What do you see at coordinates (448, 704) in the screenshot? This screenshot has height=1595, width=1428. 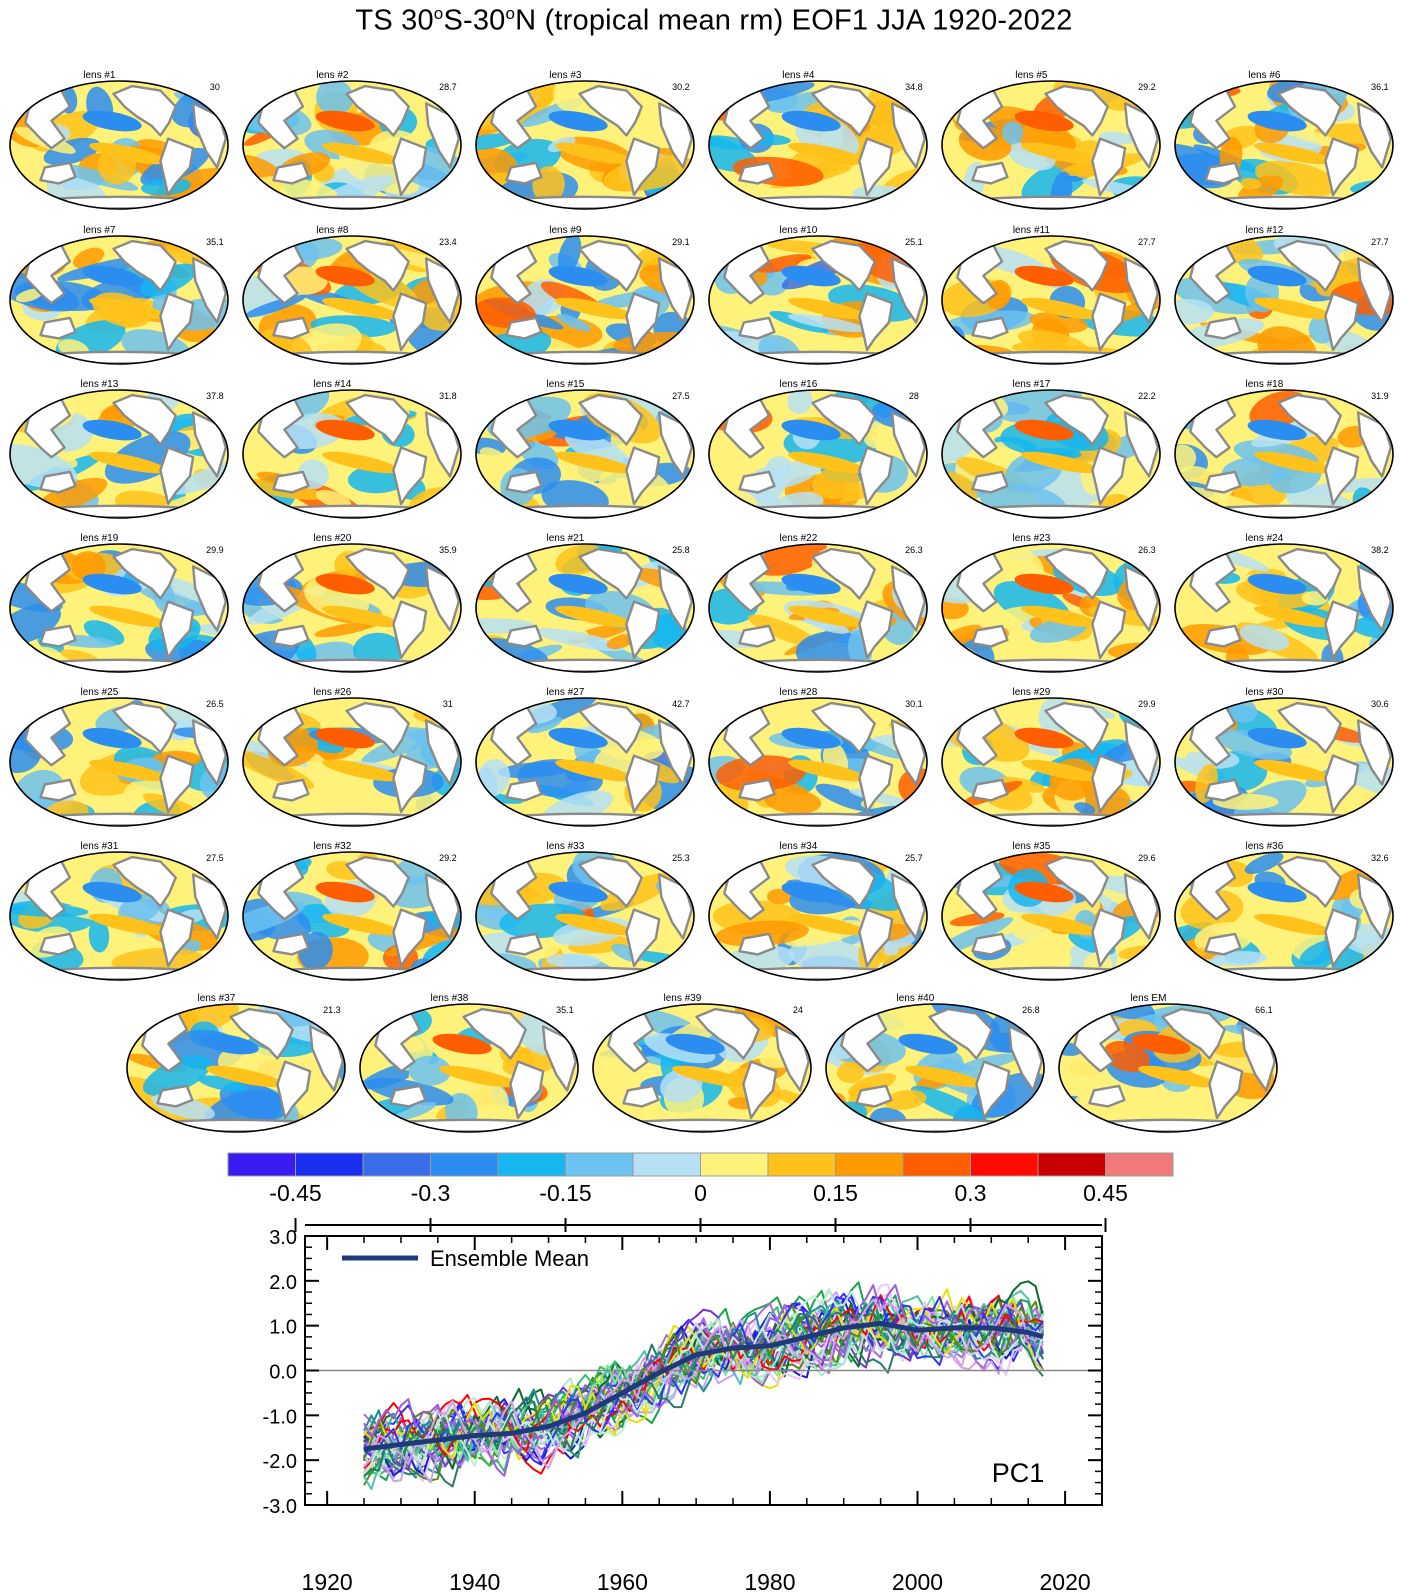 I see `map-panel-variance: 31` at bounding box center [448, 704].